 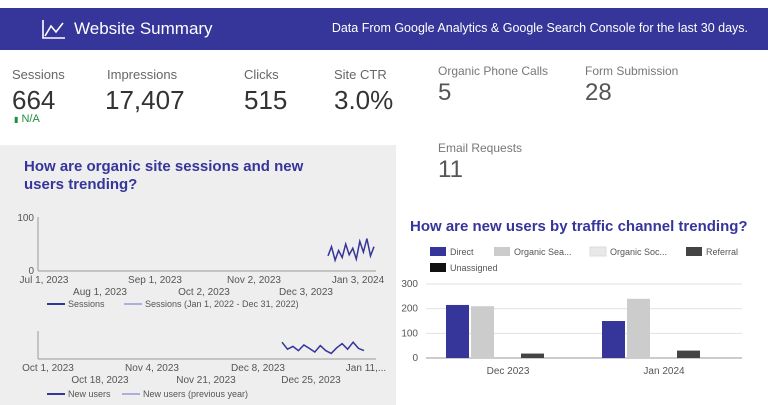 What do you see at coordinates (143, 28) in the screenshot?
I see `page-title: Website Summary` at bounding box center [143, 28].